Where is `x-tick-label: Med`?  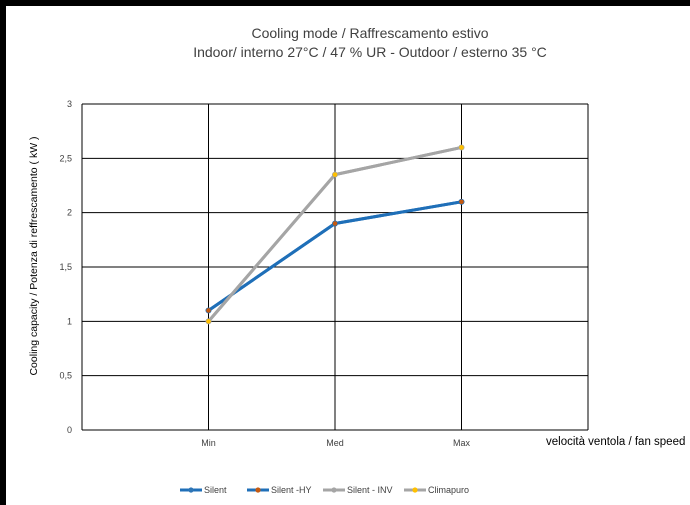
x-tick-label: Med is located at coordinates (335, 443).